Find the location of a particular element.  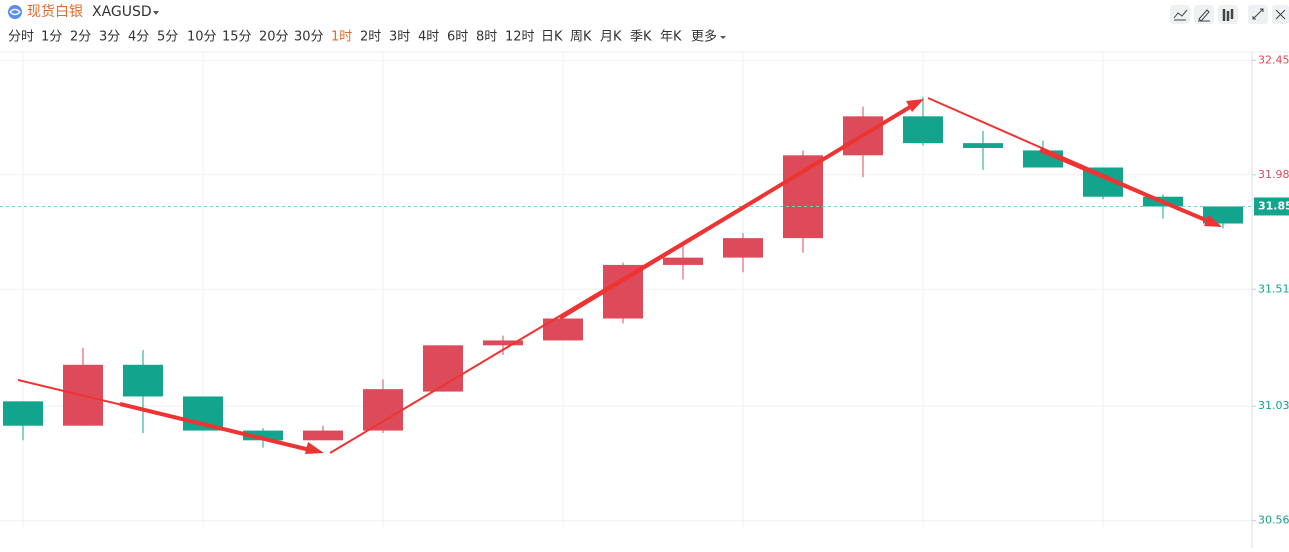

timeframe-tab: 分时 is located at coordinates (21, 37).